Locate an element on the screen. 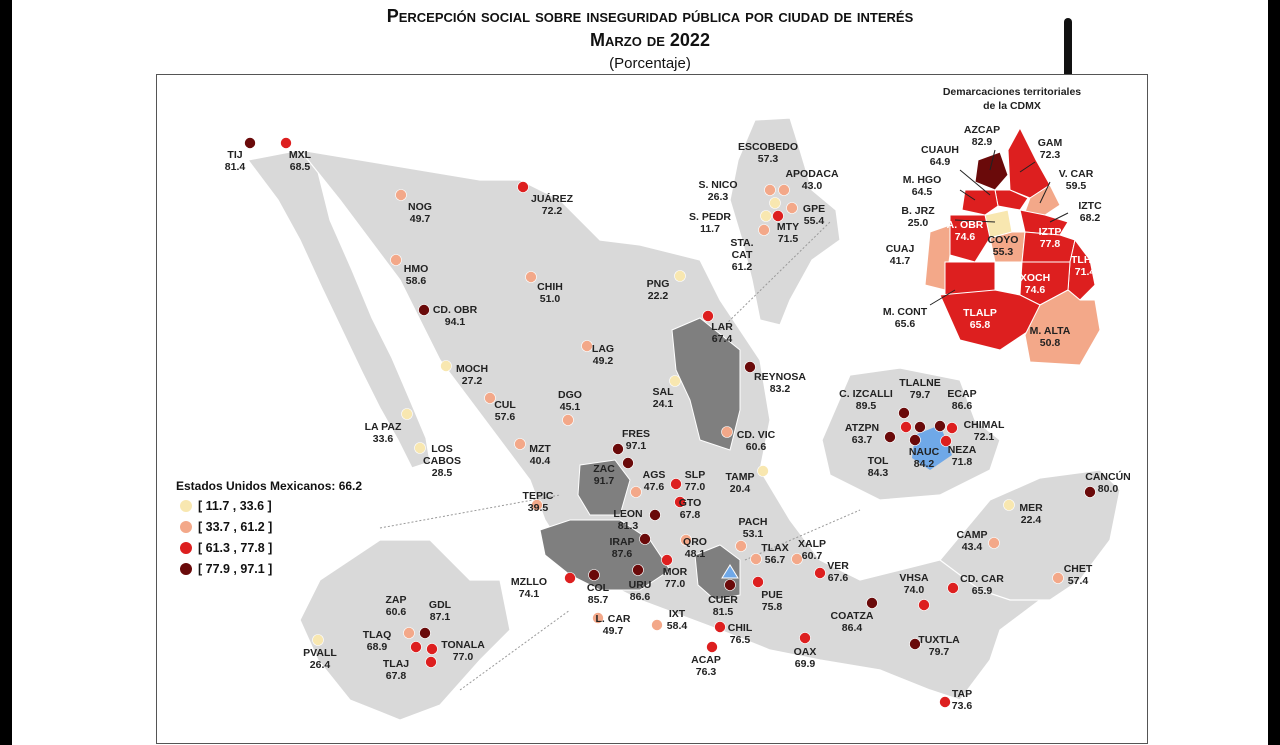 The width and height of the screenshot is (1280, 745). city-acap-value: 76.3 is located at coordinates (706, 672).